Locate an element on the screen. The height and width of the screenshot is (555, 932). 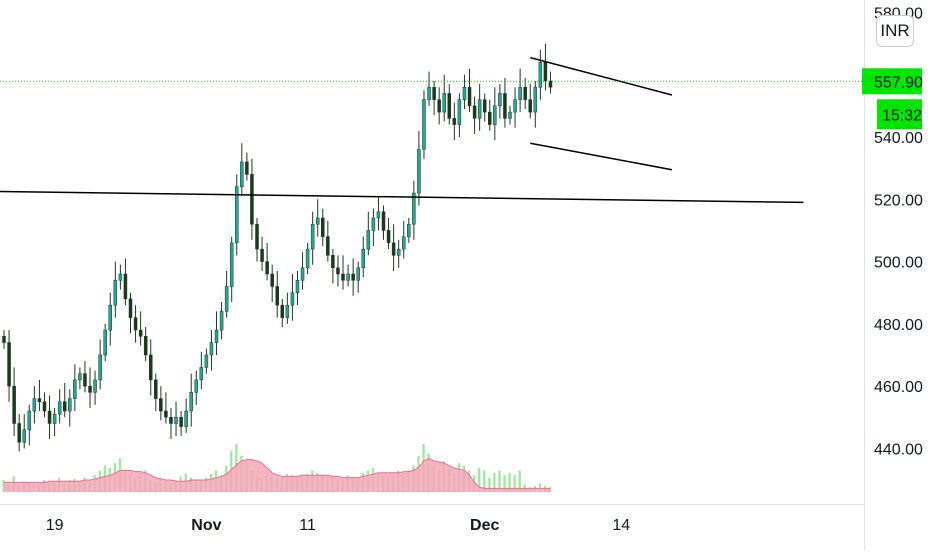
price-tick-label: 460.00 is located at coordinates (898, 387).